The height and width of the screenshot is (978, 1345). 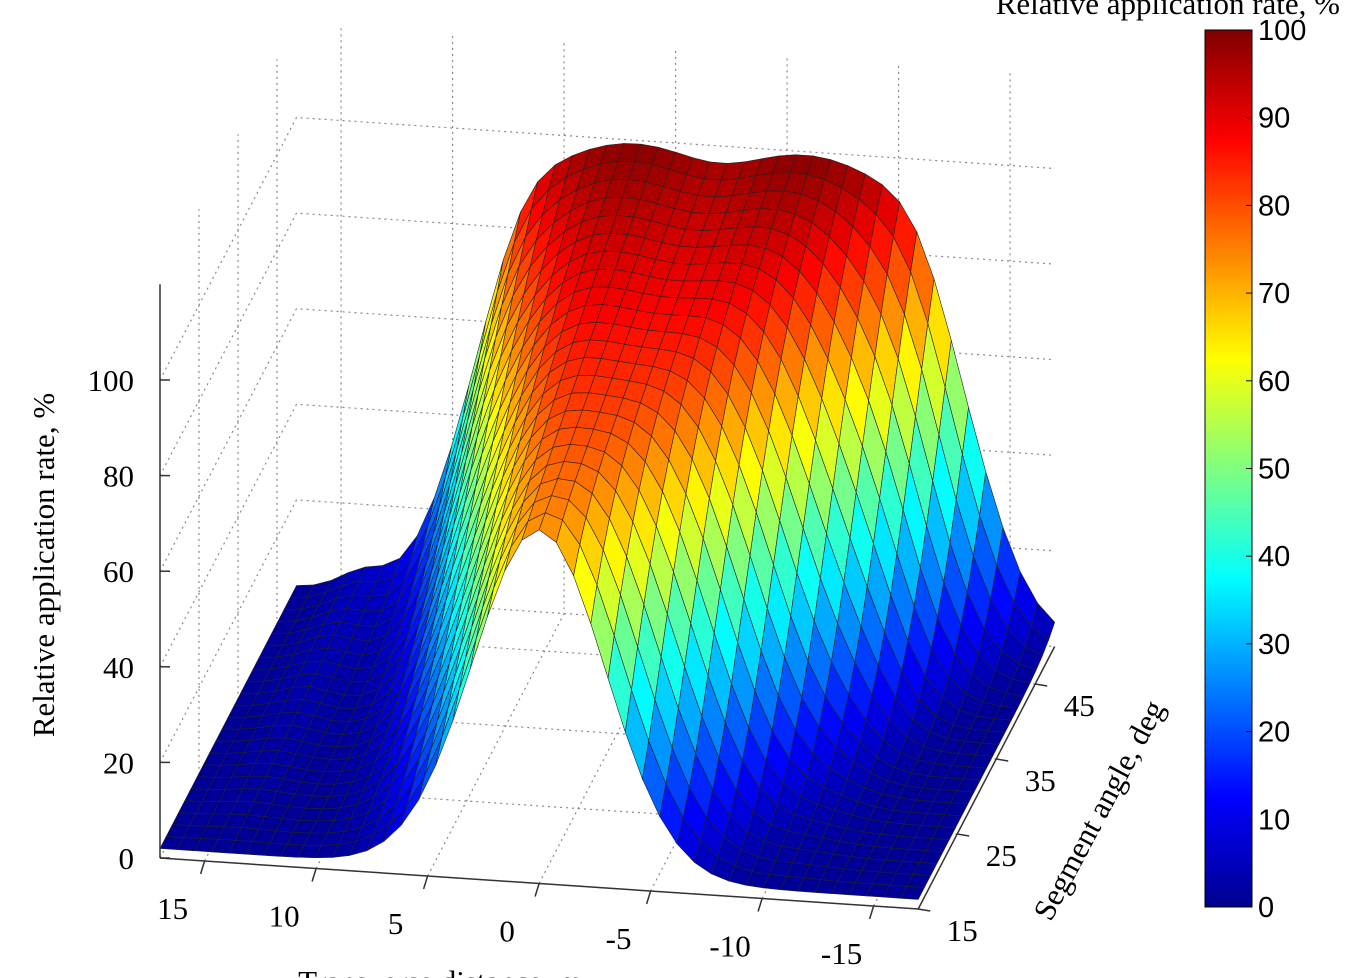 What do you see at coordinates (507, 931) in the screenshot?
I see `x-tick-label: 0` at bounding box center [507, 931].